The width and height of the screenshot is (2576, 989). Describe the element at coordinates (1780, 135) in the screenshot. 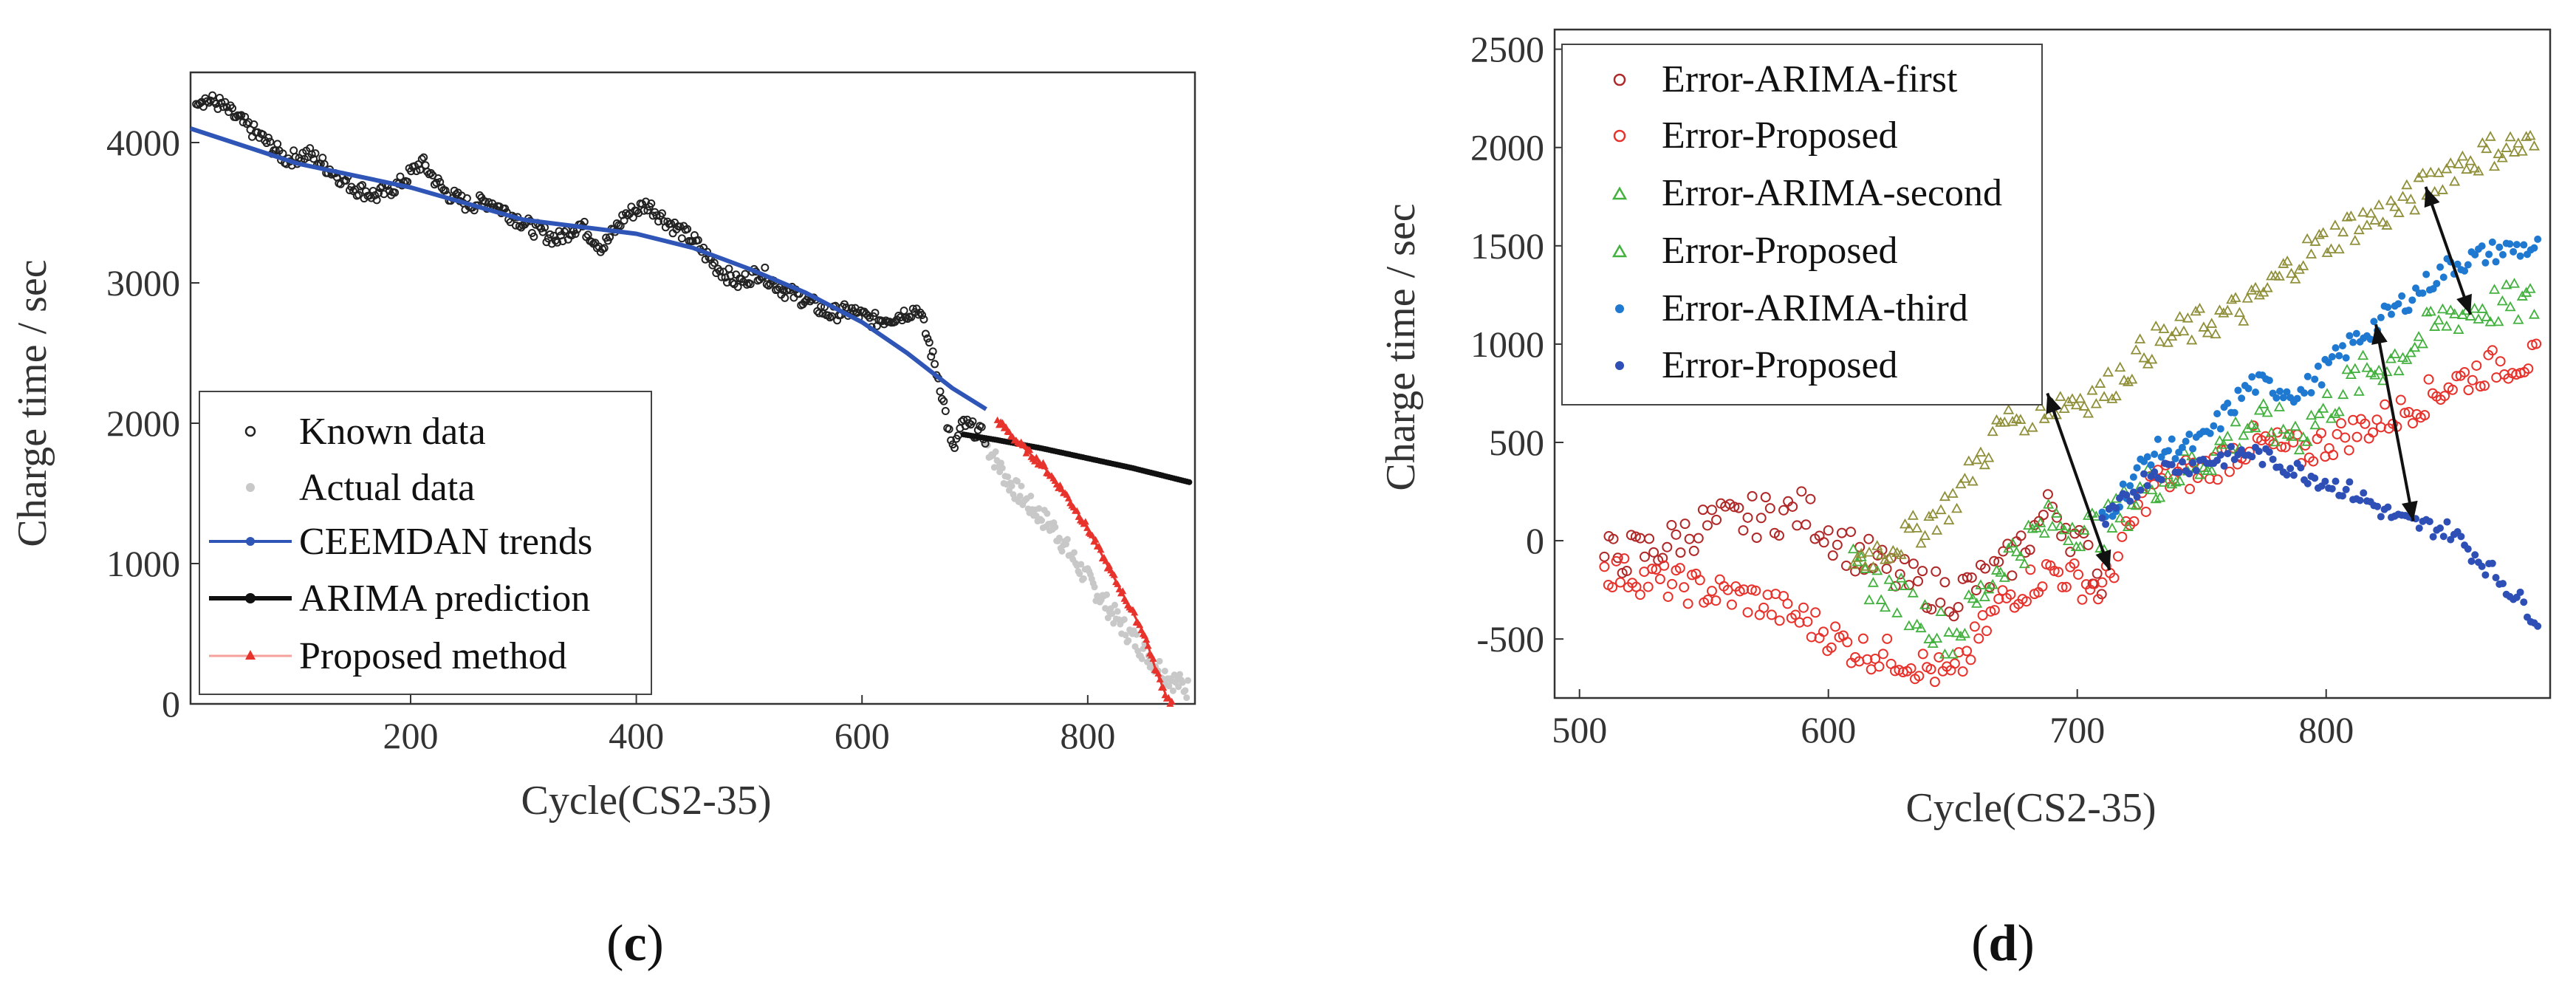

I see `legend-err-proposed-1-label: Error-Proposed` at that location.